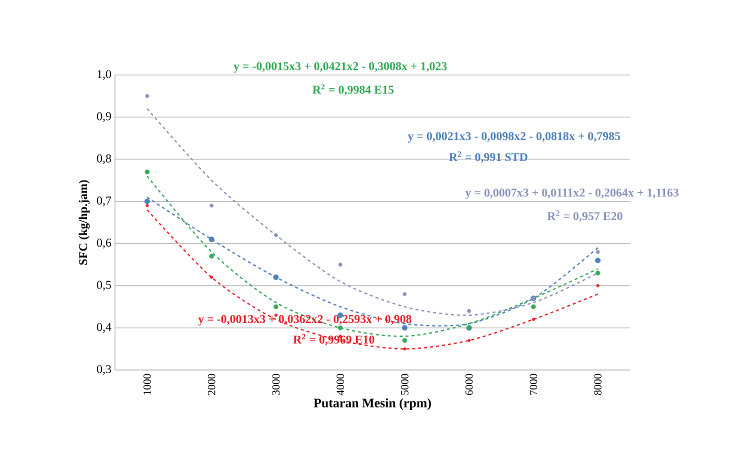 The height and width of the screenshot is (456, 755). What do you see at coordinates (104, 201) in the screenshot?
I see `y-tick-label: 0,7` at bounding box center [104, 201].